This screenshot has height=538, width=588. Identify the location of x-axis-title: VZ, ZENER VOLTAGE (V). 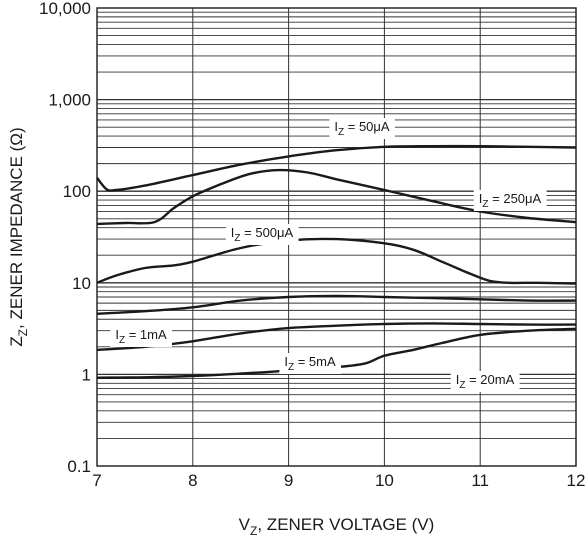
(337, 526).